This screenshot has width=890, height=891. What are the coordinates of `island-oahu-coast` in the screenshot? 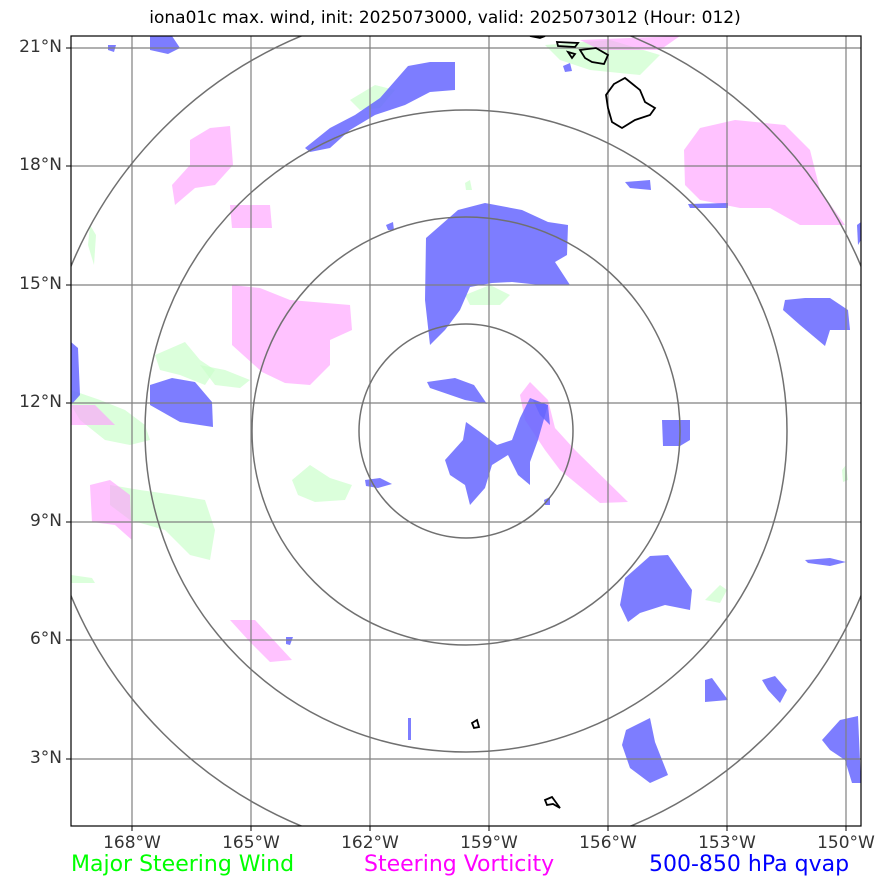 It's located at (537, 37).